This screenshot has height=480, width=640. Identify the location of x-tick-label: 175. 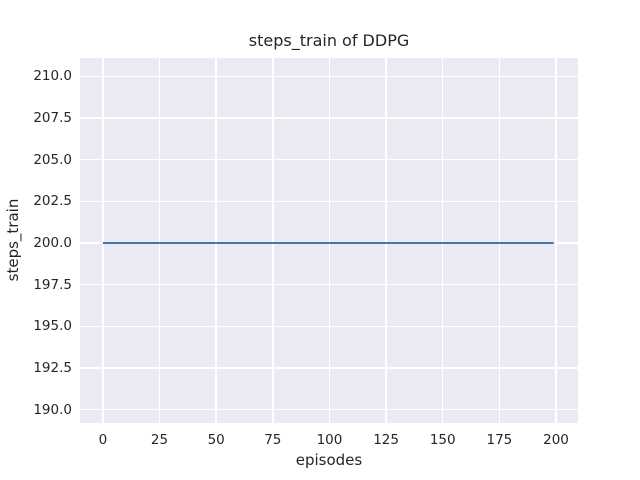
(499, 440).